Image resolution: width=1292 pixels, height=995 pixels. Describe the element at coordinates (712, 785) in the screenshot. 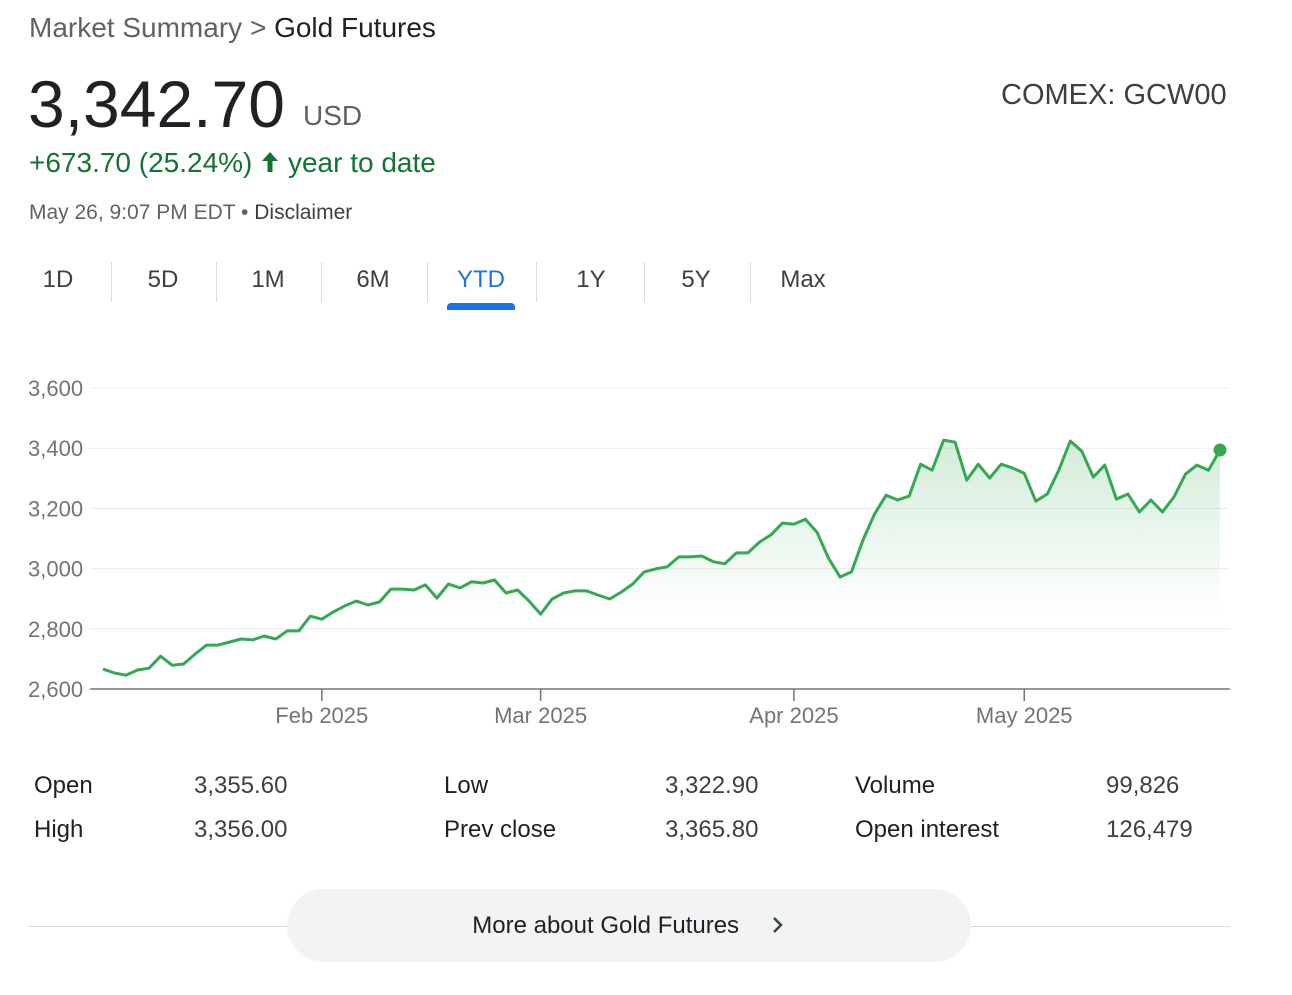

I see `stat-value: 3,322.90` at that location.